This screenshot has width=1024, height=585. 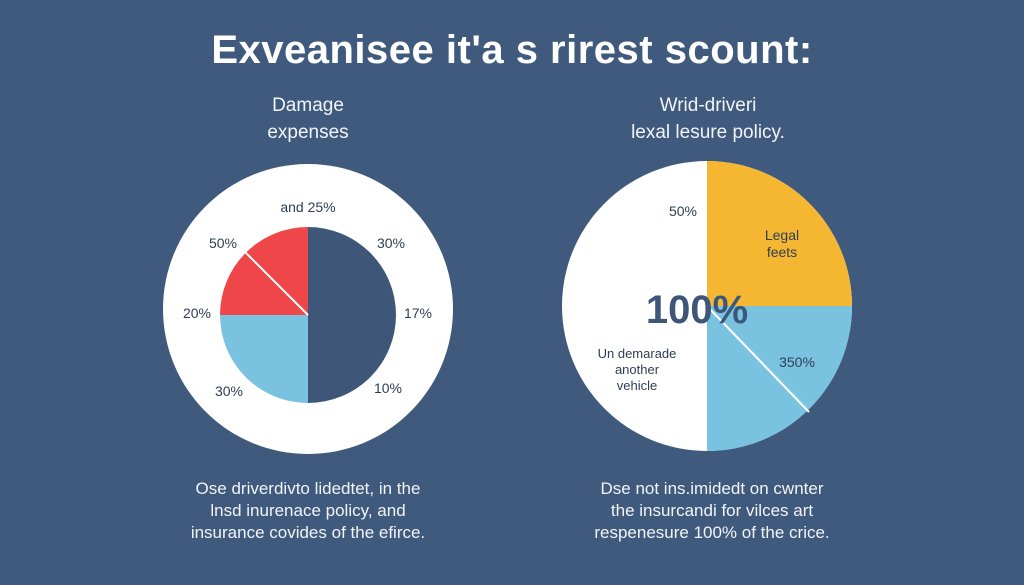 What do you see at coordinates (308, 132) in the screenshot?
I see `left-chart-title-line-2: expenses` at bounding box center [308, 132].